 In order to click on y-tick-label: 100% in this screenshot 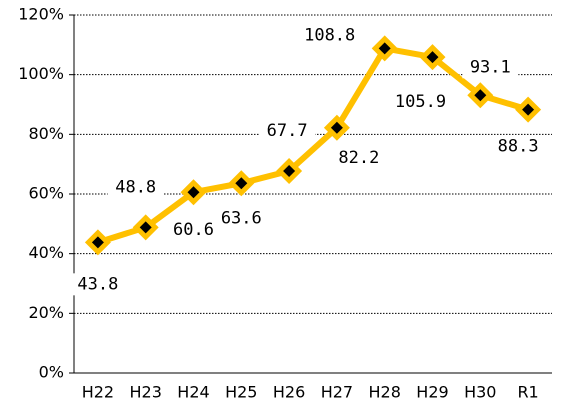, I will do `click(41, 73)`.